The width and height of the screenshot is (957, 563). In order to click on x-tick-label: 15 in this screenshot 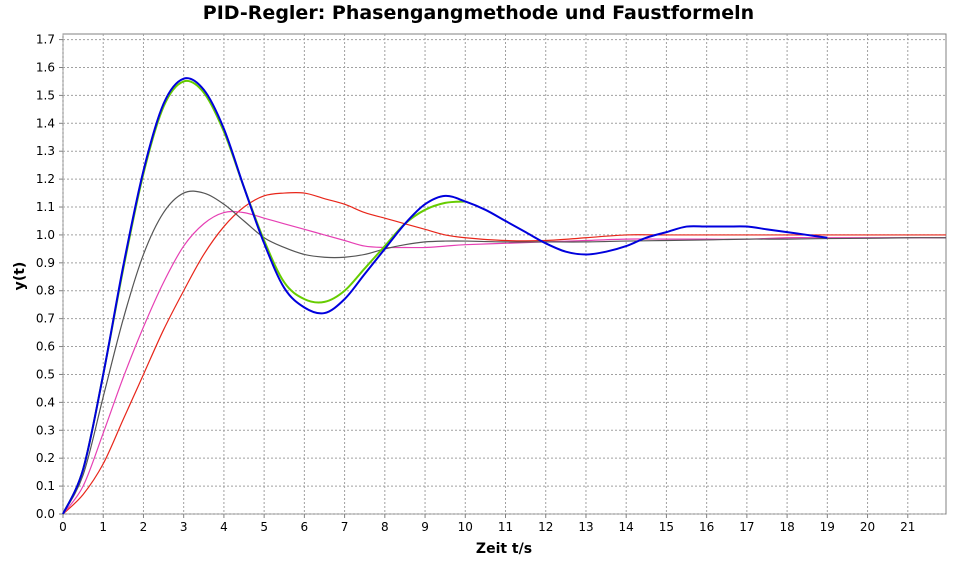, I will do `click(666, 527)`.